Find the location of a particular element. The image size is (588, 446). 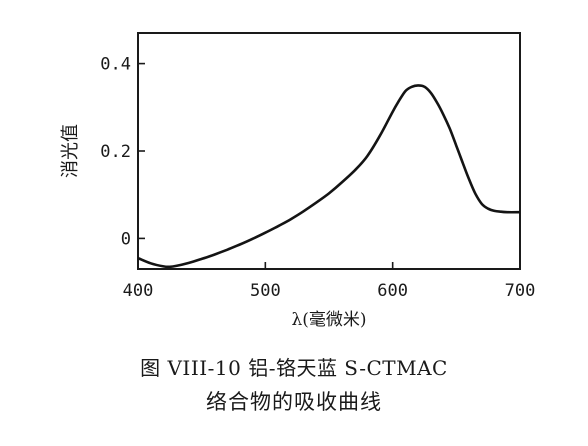

figure-caption-line2: 络合物的吸收曲线 is located at coordinates (294, 402).